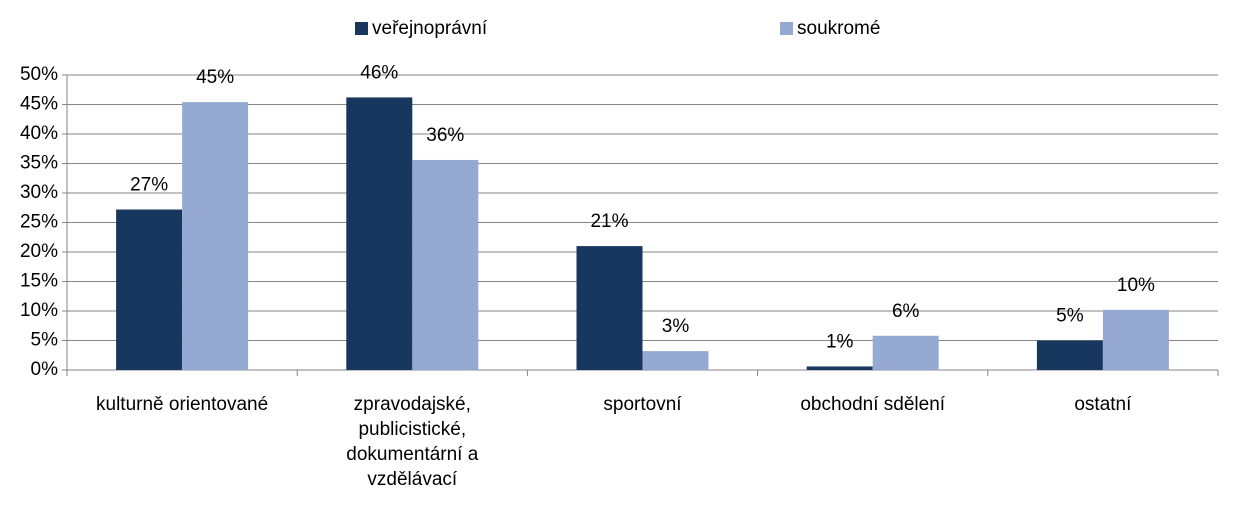  Describe the element at coordinates (39, 310) in the screenshot. I see `y-tick-label: 10%` at that location.